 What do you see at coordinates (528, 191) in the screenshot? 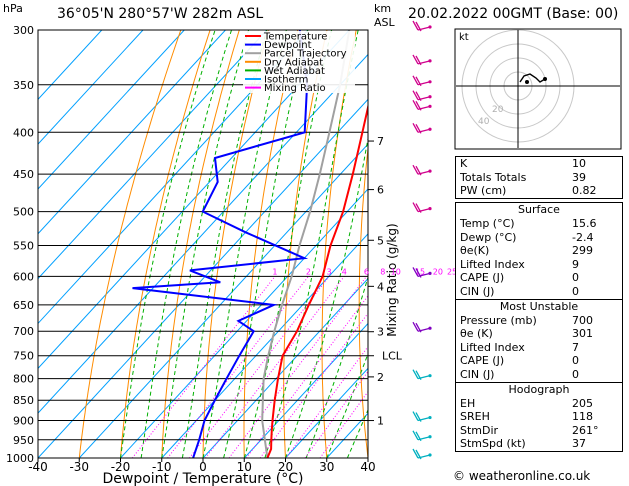
I see `index-row: PW (cm) 0.82` at bounding box center [528, 191].